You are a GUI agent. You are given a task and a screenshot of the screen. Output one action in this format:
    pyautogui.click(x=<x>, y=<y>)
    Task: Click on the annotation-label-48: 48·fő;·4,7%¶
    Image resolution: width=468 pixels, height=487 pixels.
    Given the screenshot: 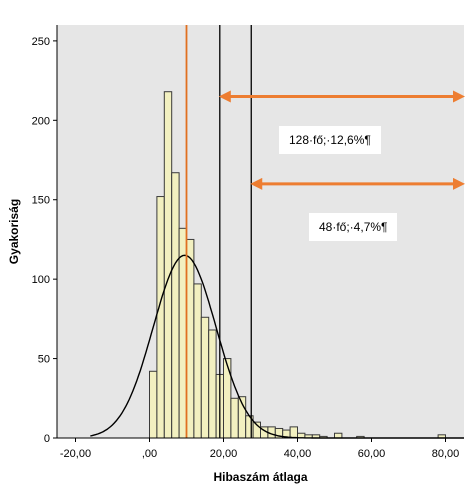 What is the action you would take?
    pyautogui.click(x=353, y=227)
    